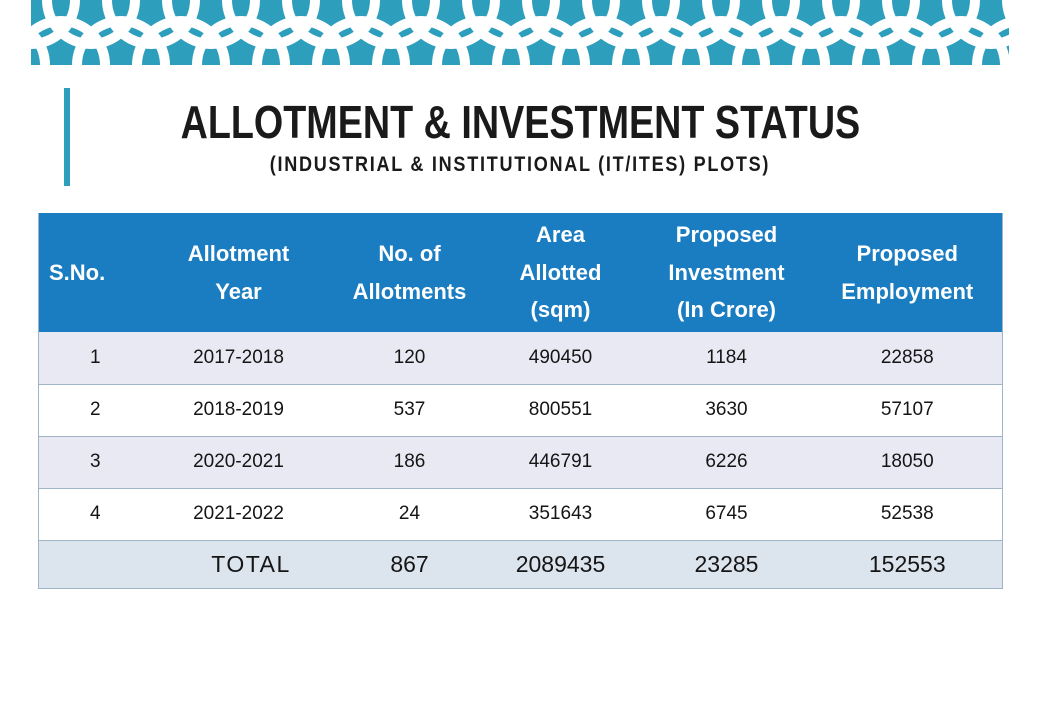  I want to click on header-cell-employment: Proposed Employment, so click(907, 272).